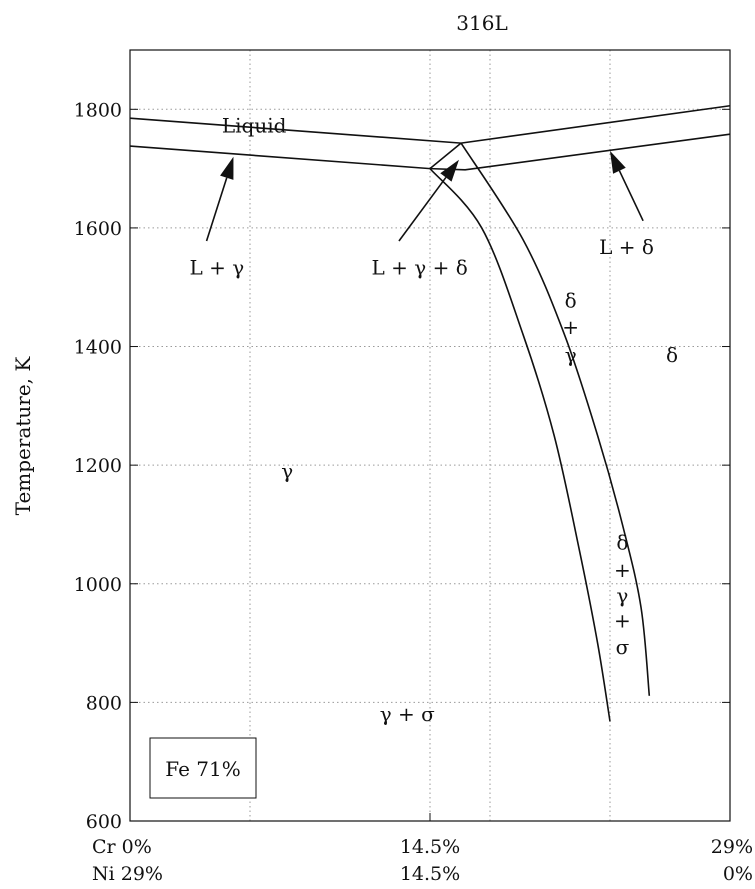 This screenshot has width=755, height=889. What do you see at coordinates (98, 348) in the screenshot?
I see `y-tick-label: 1400` at bounding box center [98, 348].